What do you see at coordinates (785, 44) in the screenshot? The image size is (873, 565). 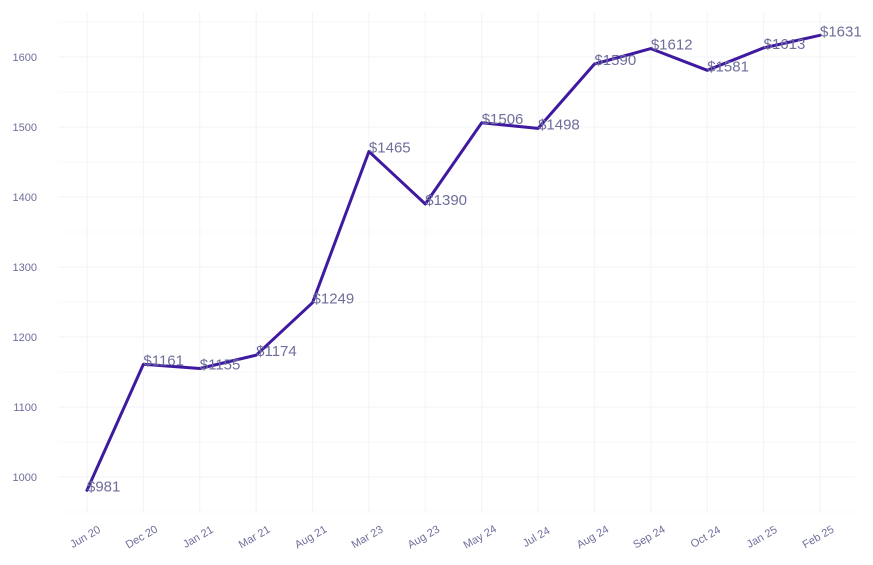 I see `data-label: $1613` at bounding box center [785, 44].